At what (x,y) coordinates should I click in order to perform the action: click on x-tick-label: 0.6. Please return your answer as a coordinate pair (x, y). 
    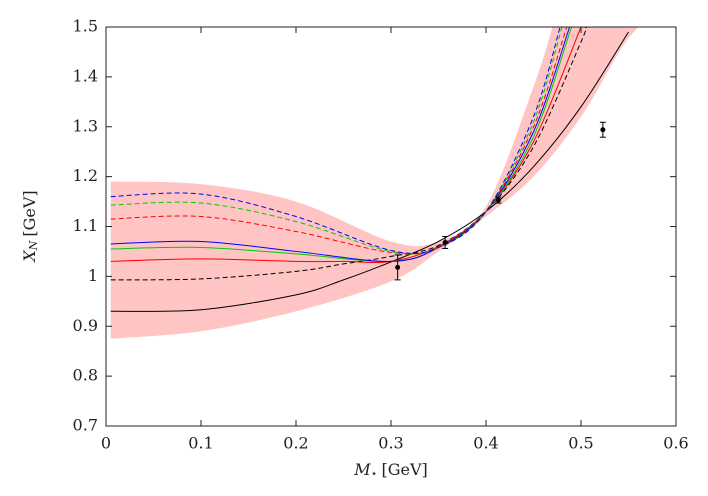
    Looking at the image, I should click on (675, 443).